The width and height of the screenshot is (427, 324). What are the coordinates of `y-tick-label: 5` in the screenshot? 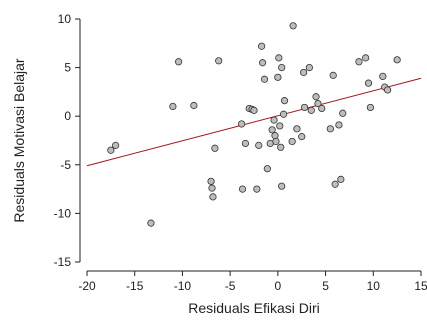 It's located at (67, 68).